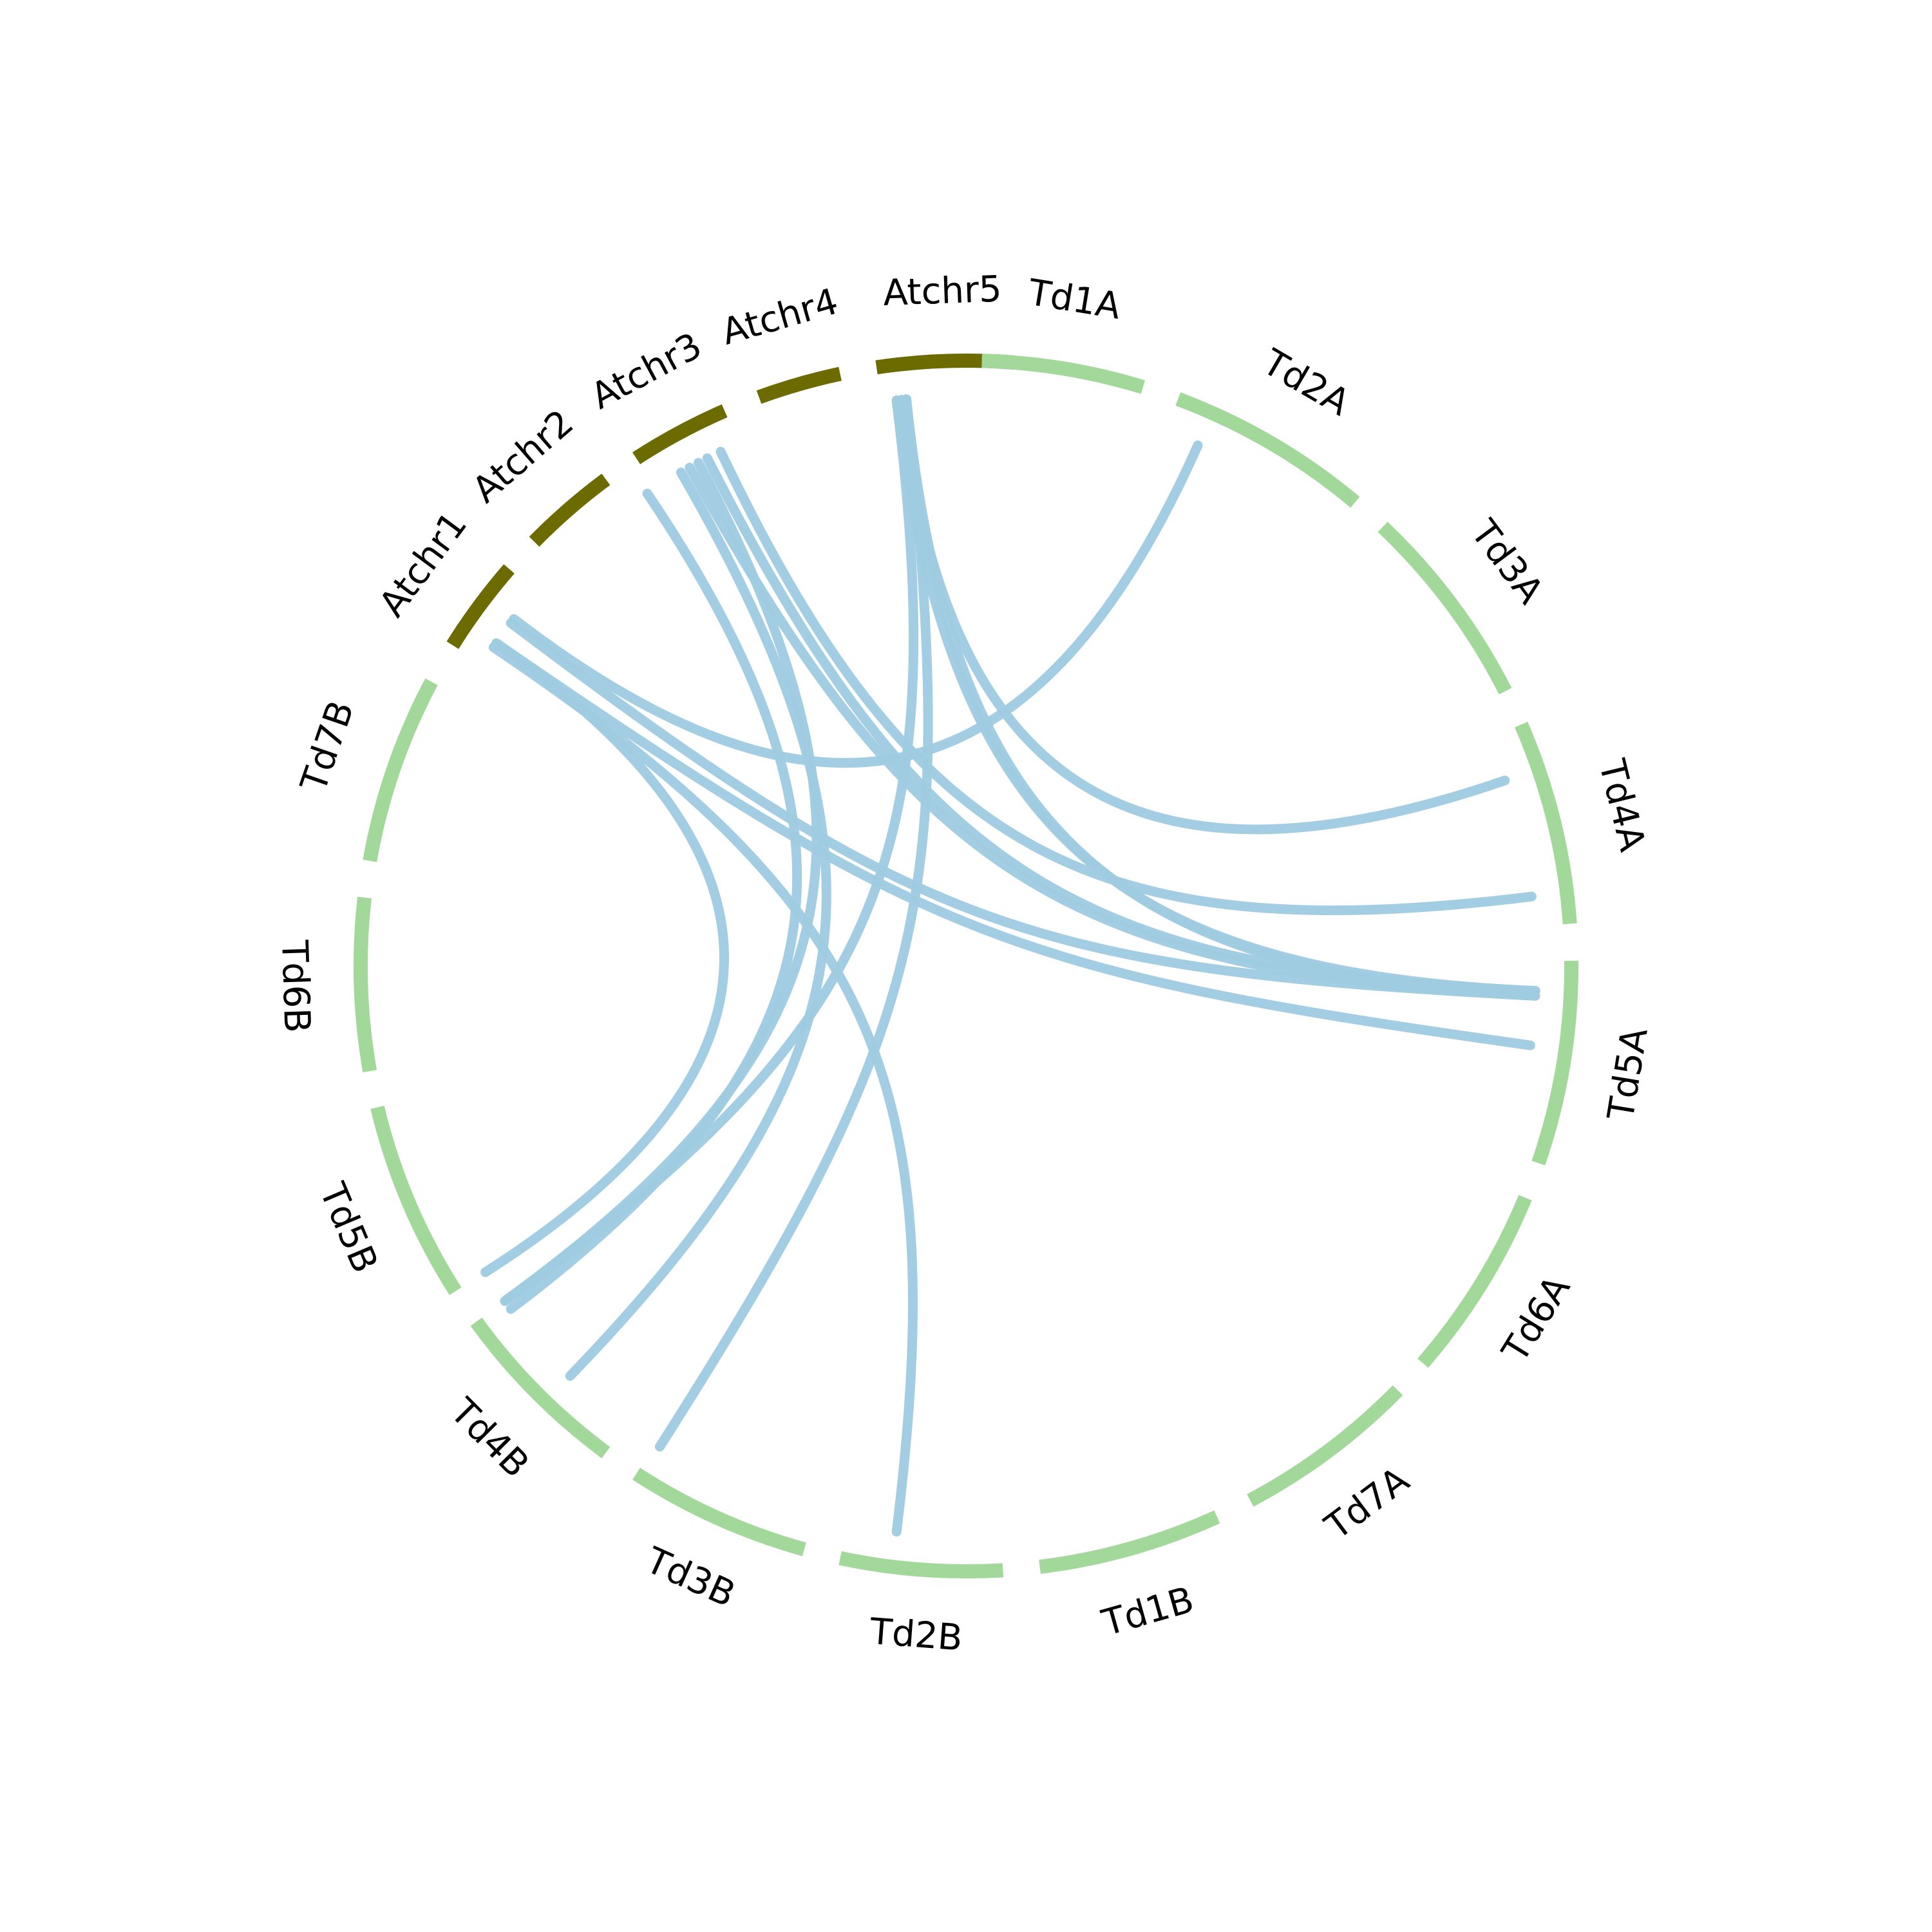  What do you see at coordinates (570, 510) in the screenshot?
I see `ideogram-atchr2` at bounding box center [570, 510].